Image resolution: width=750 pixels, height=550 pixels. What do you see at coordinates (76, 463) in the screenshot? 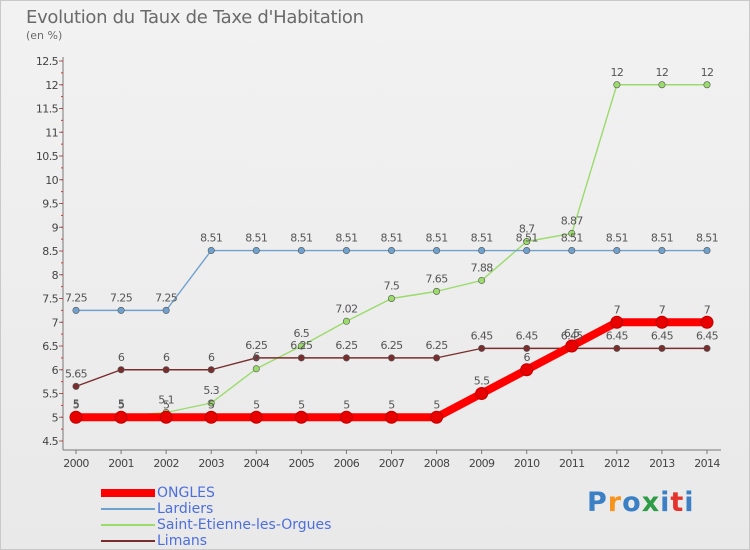
I see `x-tick-label: 2000` at bounding box center [76, 463].